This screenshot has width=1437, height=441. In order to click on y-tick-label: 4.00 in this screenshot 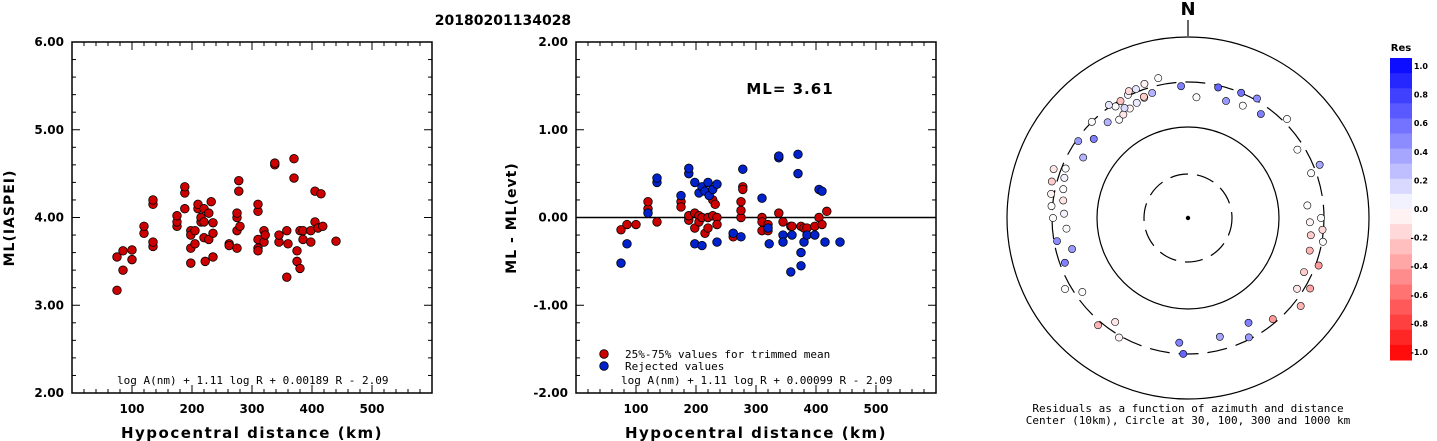, I will do `click(49, 218)`.